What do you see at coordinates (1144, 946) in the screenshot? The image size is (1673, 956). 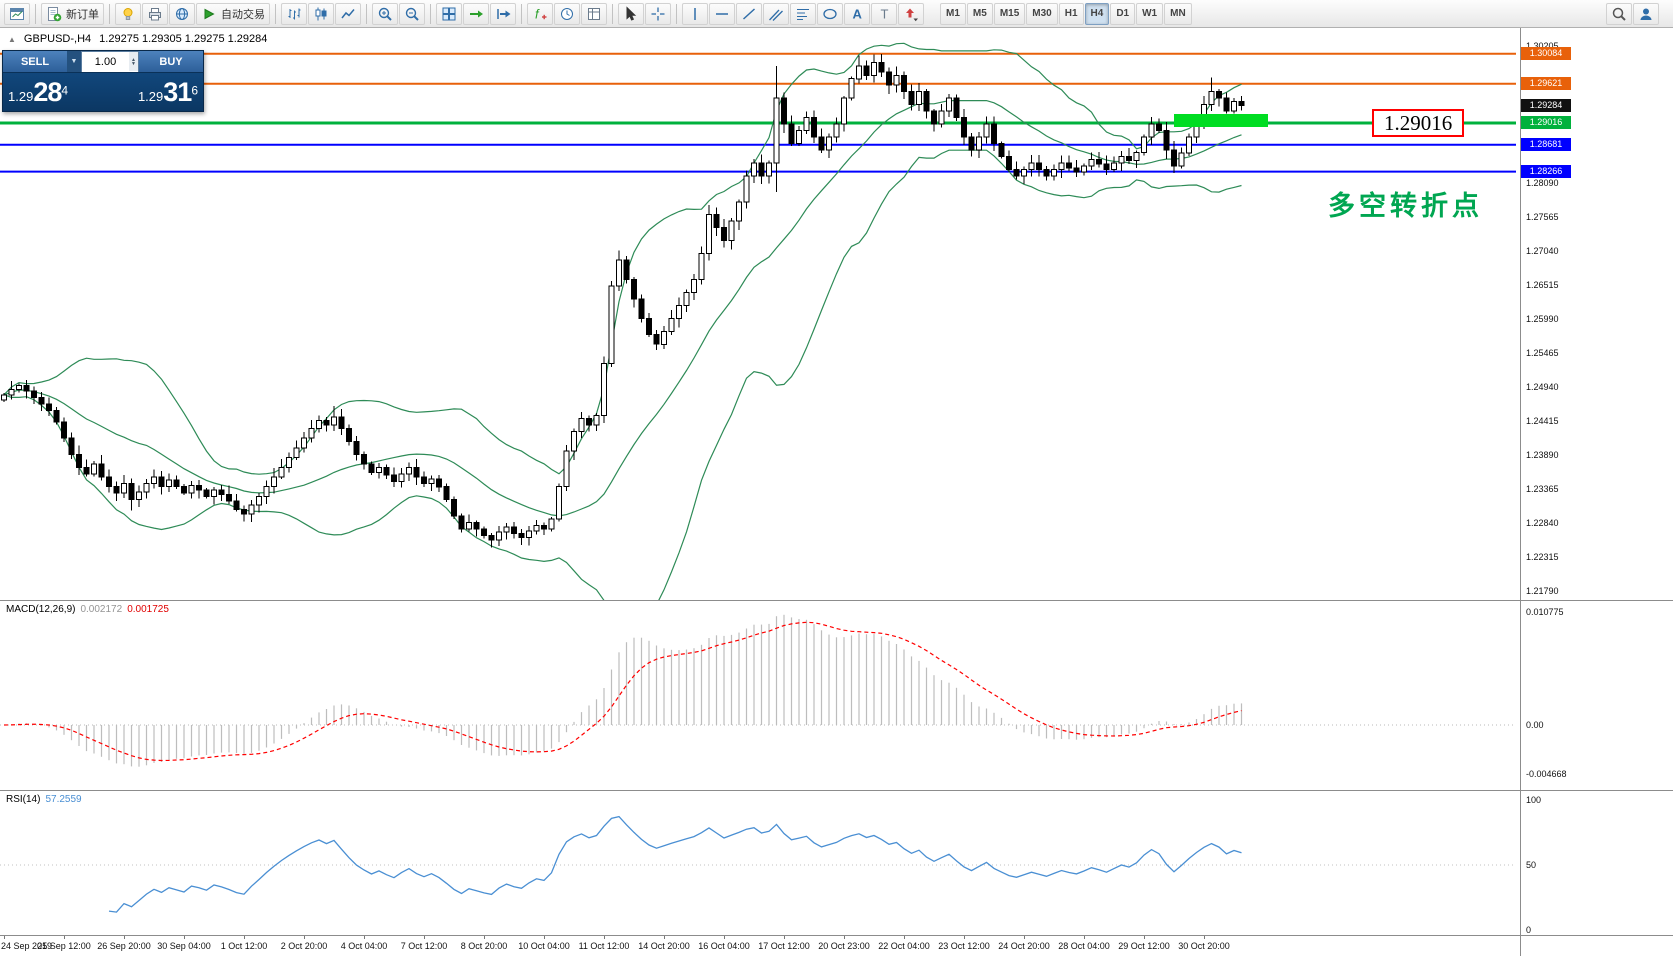 I see `time-label: 29 Oct 12:00` at bounding box center [1144, 946].